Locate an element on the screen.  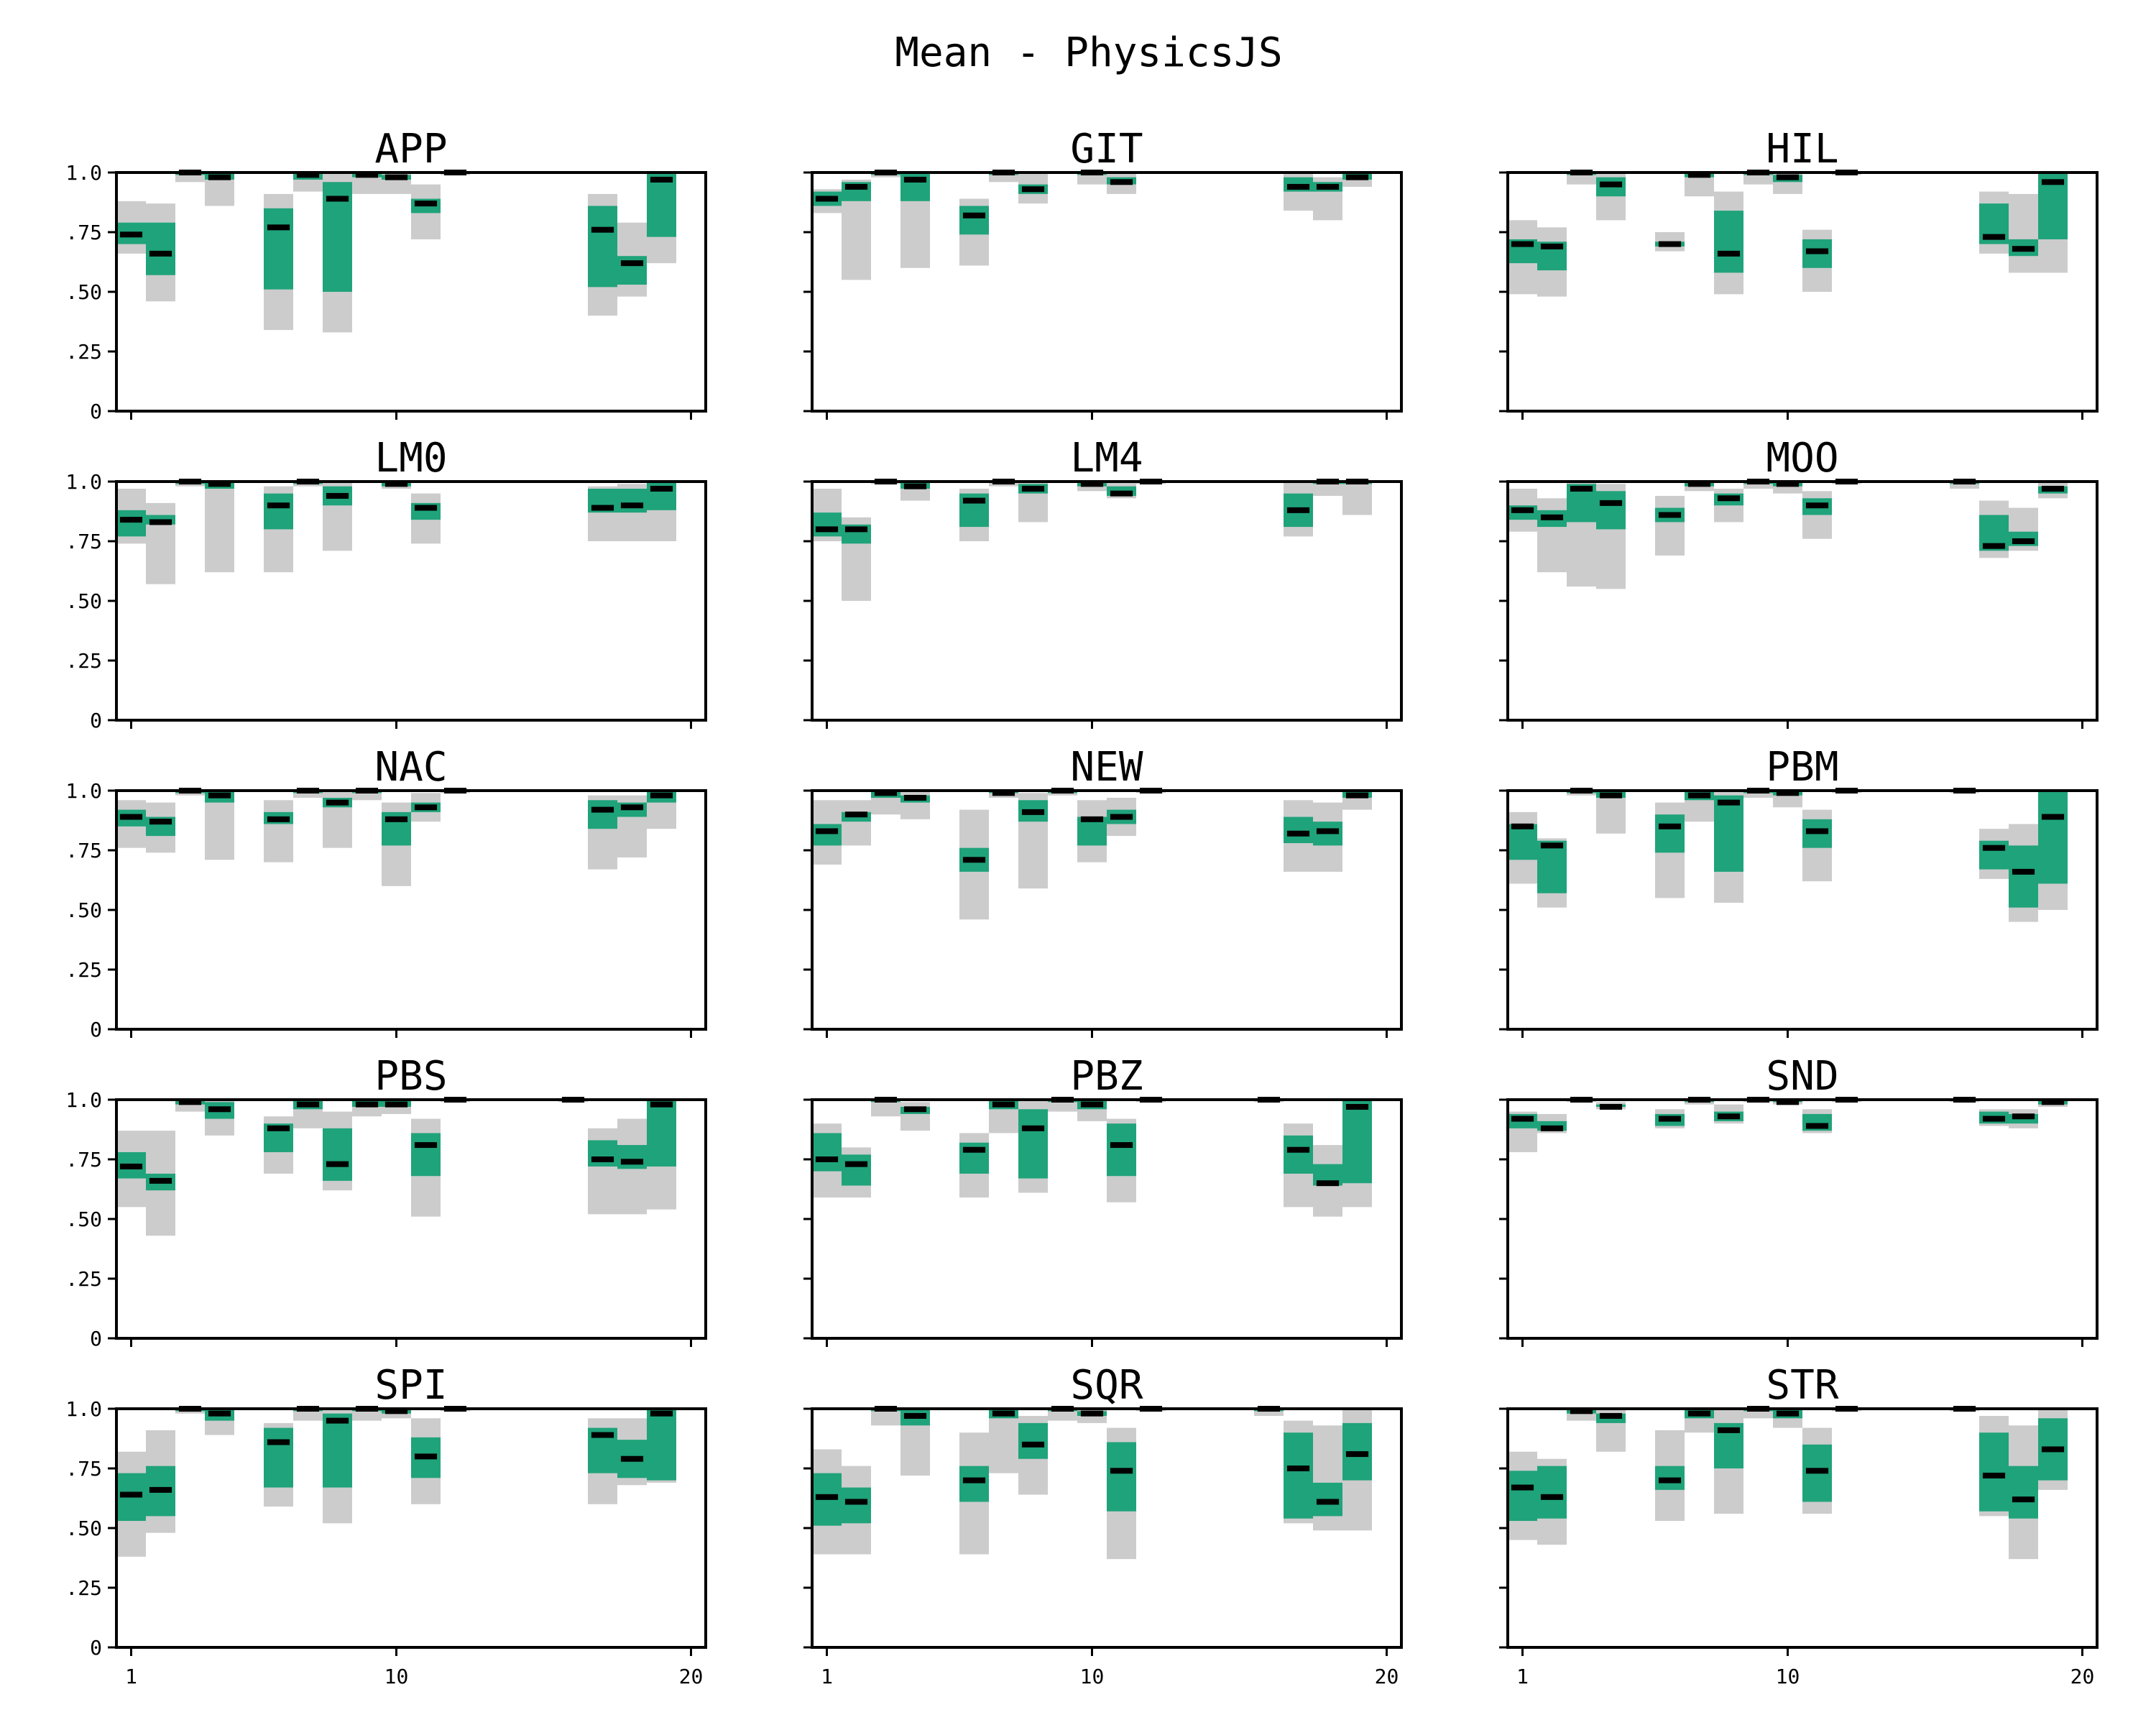
panel-title: PBZ is located at coordinates (1106, 1076).